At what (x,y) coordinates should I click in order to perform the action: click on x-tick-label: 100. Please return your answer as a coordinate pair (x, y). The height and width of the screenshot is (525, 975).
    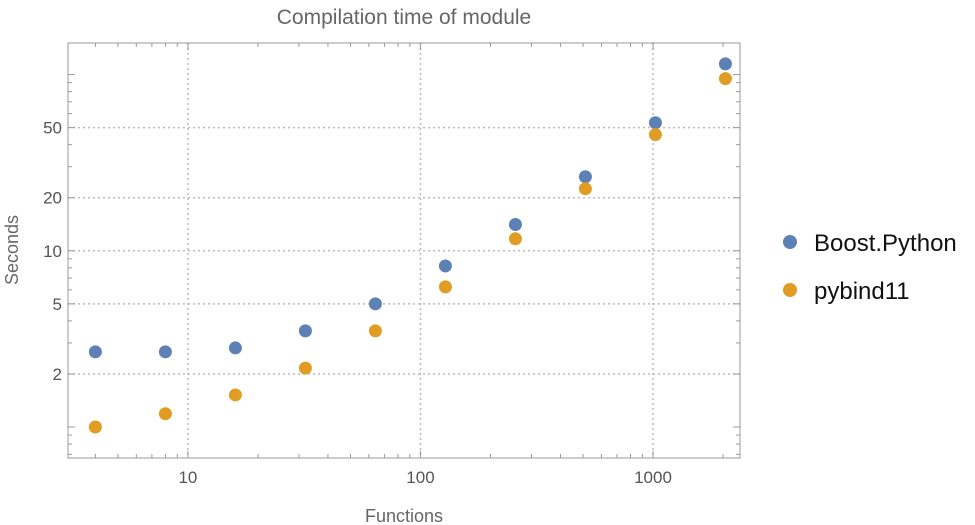
    Looking at the image, I should click on (420, 477).